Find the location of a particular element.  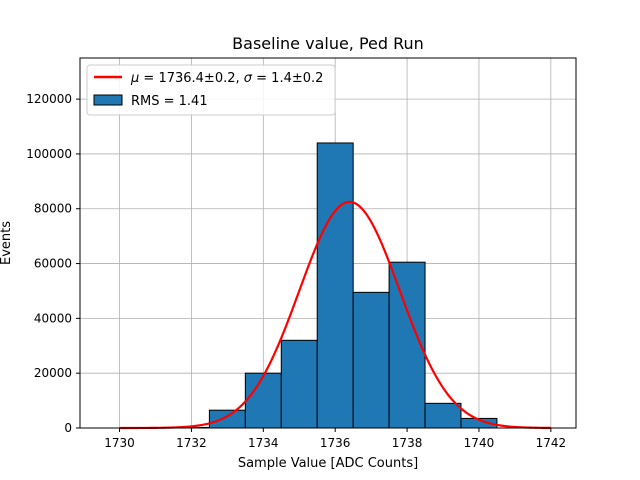

y-tick-label: 20000 is located at coordinates (53, 373).